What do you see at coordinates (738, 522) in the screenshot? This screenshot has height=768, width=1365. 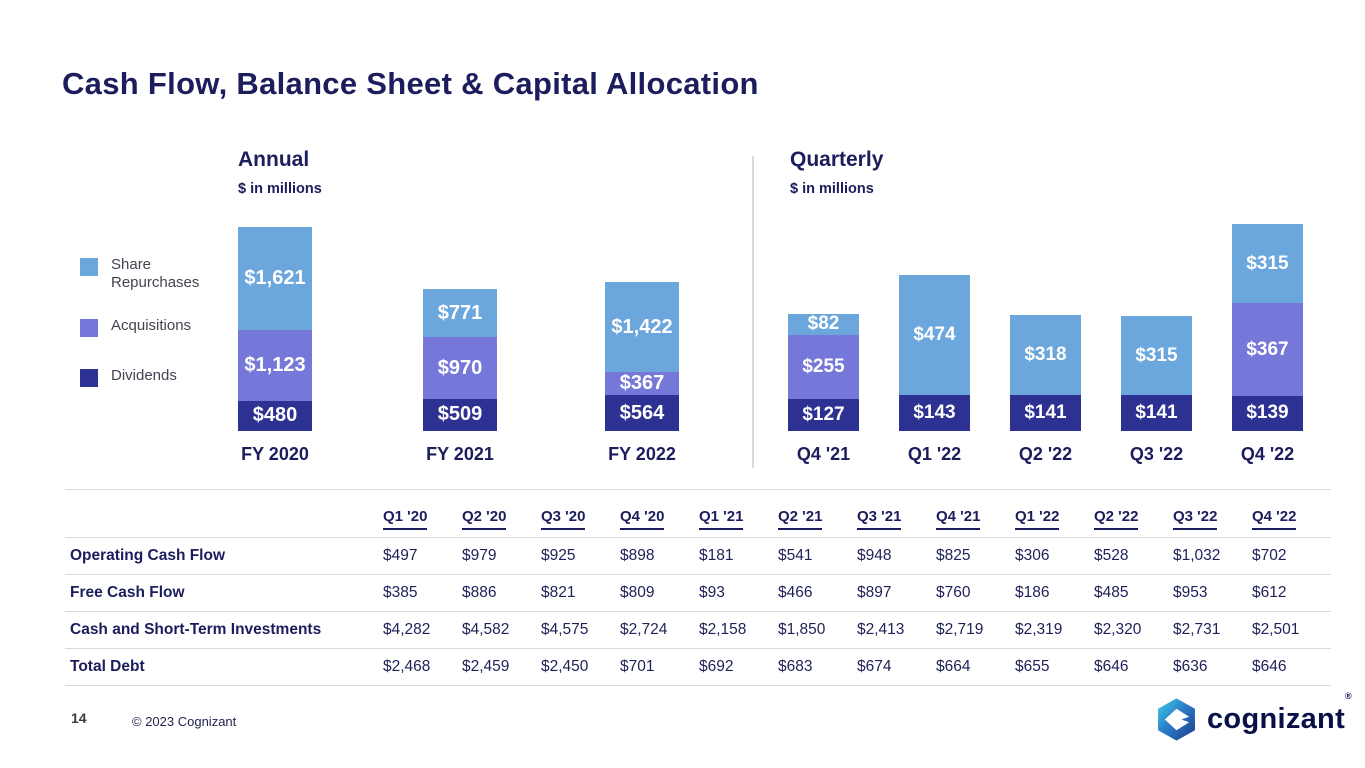 I see `column-header-q1-21: Q1 '21` at bounding box center [738, 522].